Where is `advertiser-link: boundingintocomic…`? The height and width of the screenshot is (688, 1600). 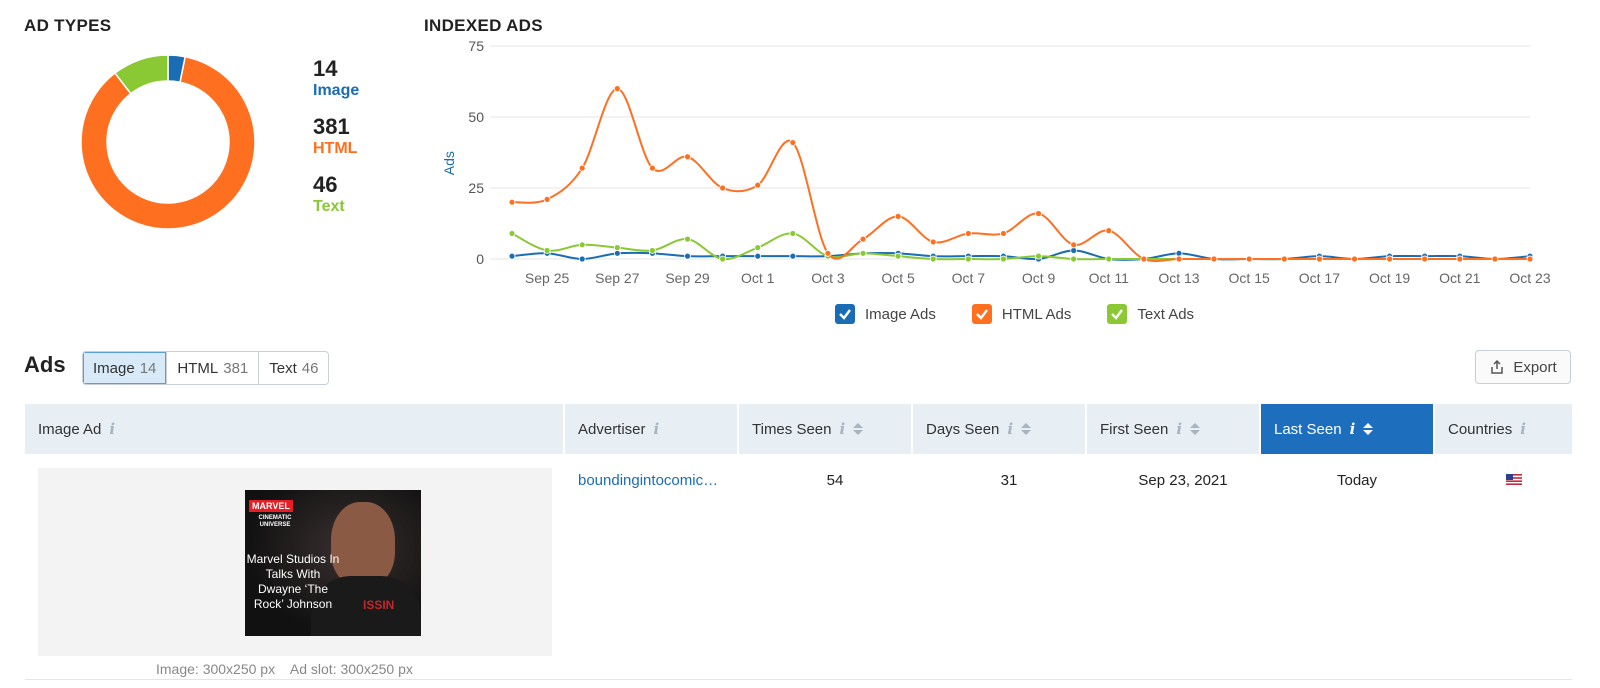
advertiser-link: boundingintocomic… is located at coordinates (648, 480).